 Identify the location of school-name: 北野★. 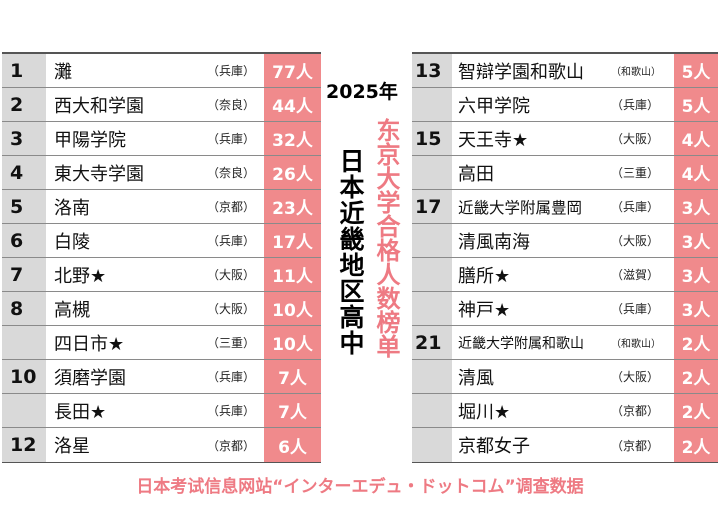
(80, 276).